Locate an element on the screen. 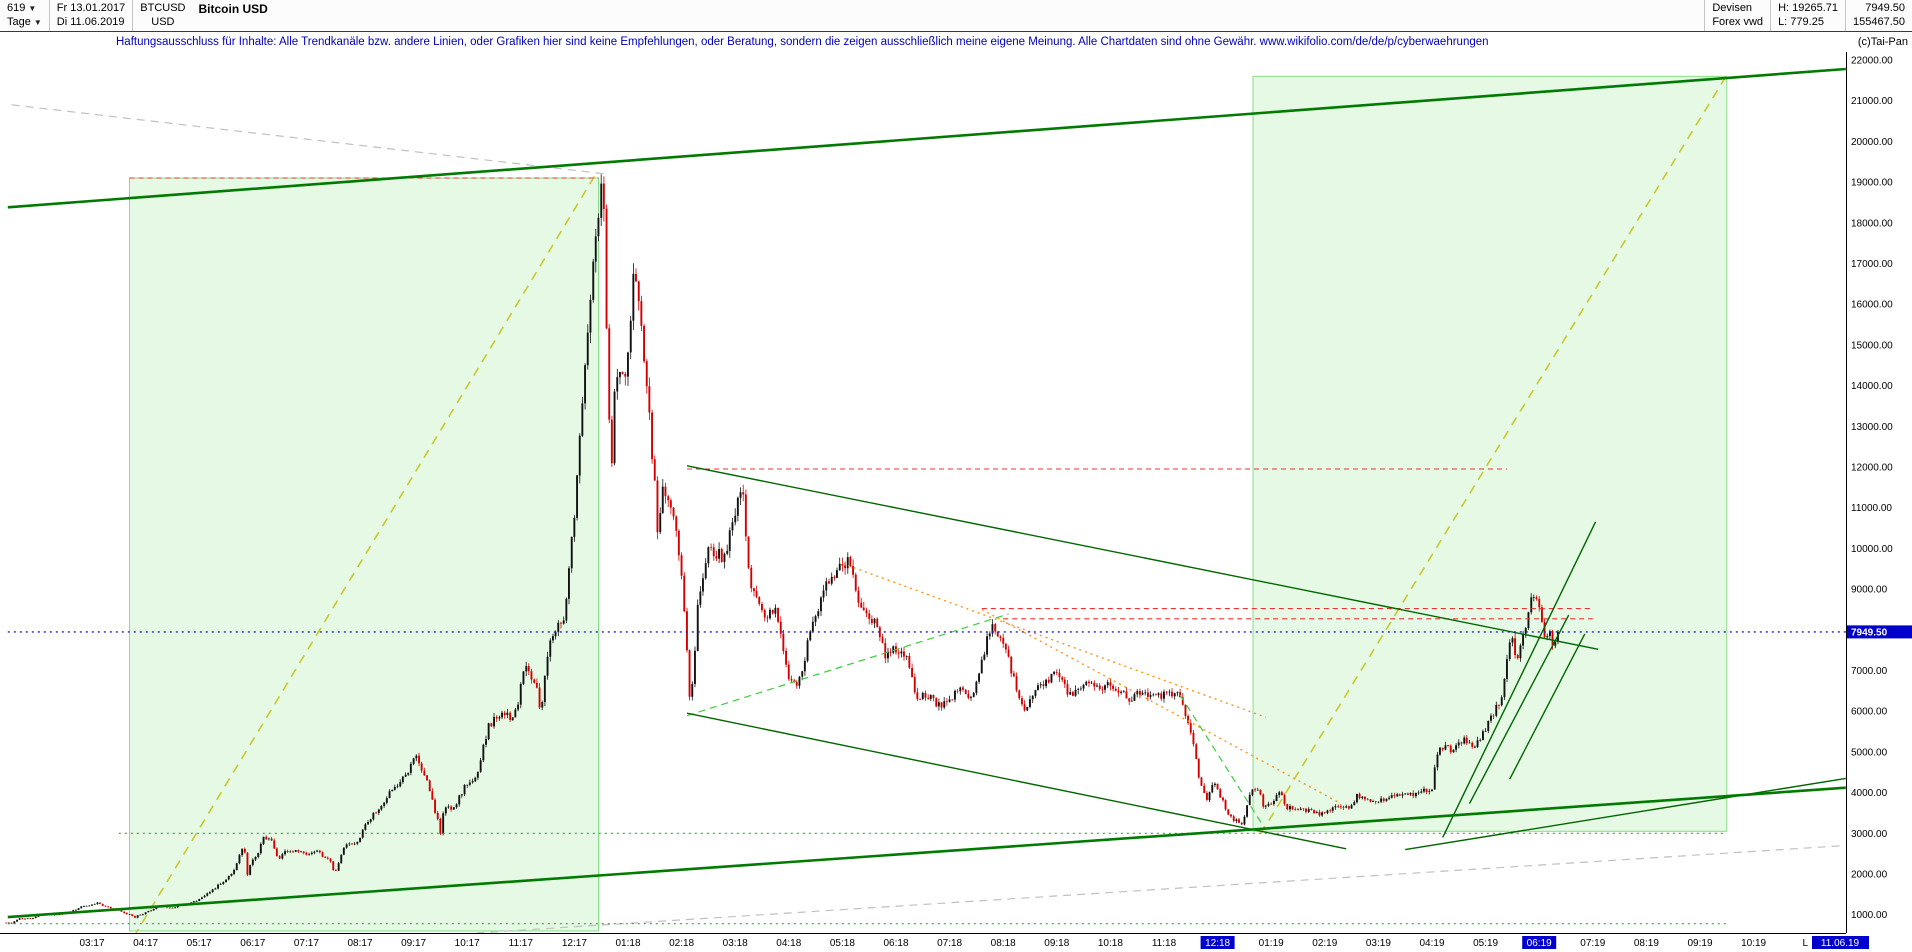 Image resolution: width=1912 pixels, height=952 pixels. x-axis-label: 07:18 is located at coordinates (949, 943).